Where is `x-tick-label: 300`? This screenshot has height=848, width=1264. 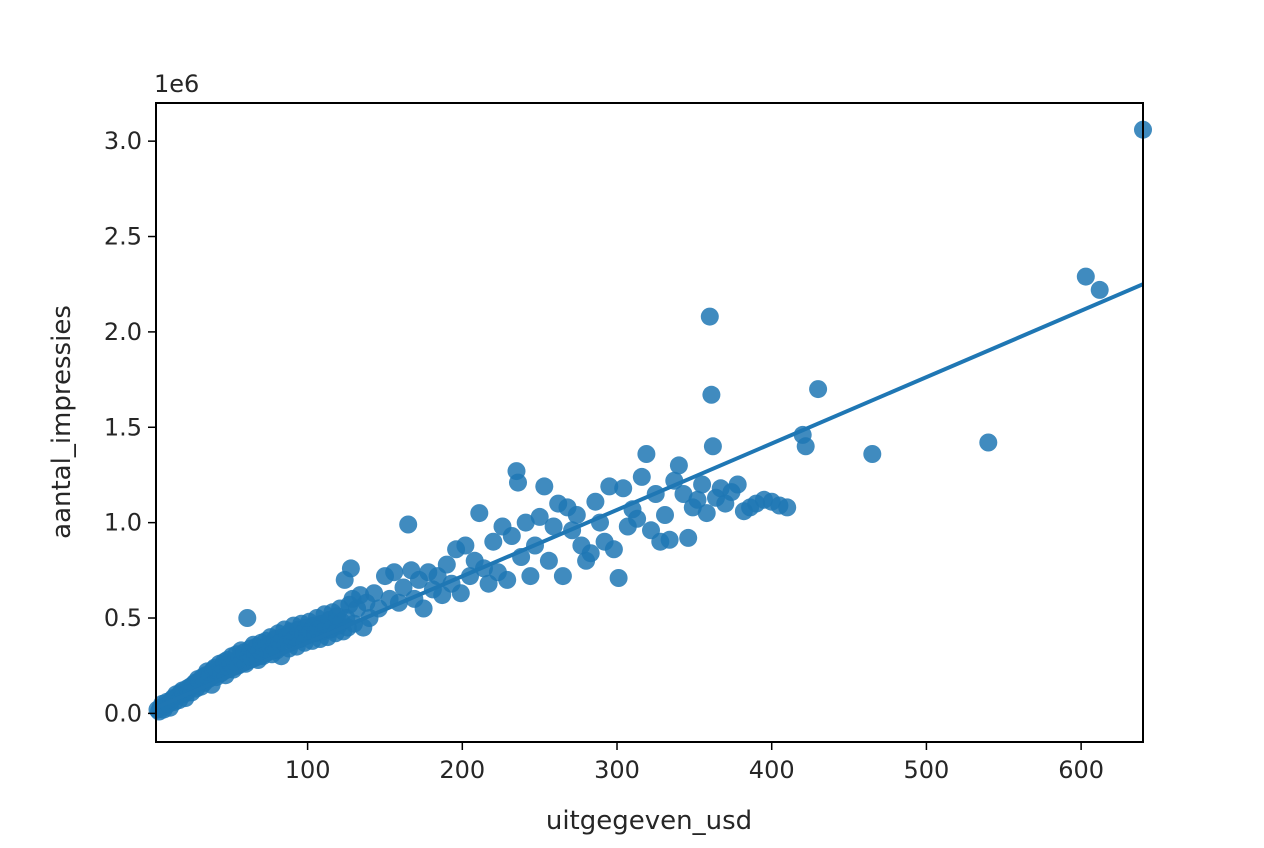 x-tick-label: 300 is located at coordinates (617, 770).